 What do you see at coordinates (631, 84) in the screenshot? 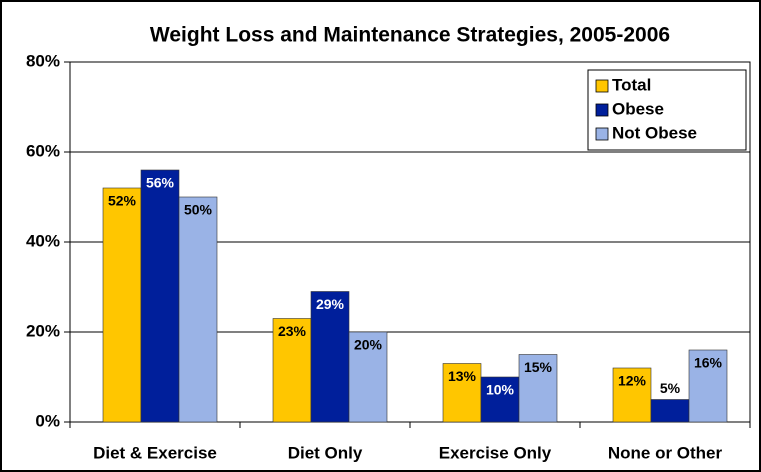
I see `legend-label: Total` at bounding box center [631, 84].